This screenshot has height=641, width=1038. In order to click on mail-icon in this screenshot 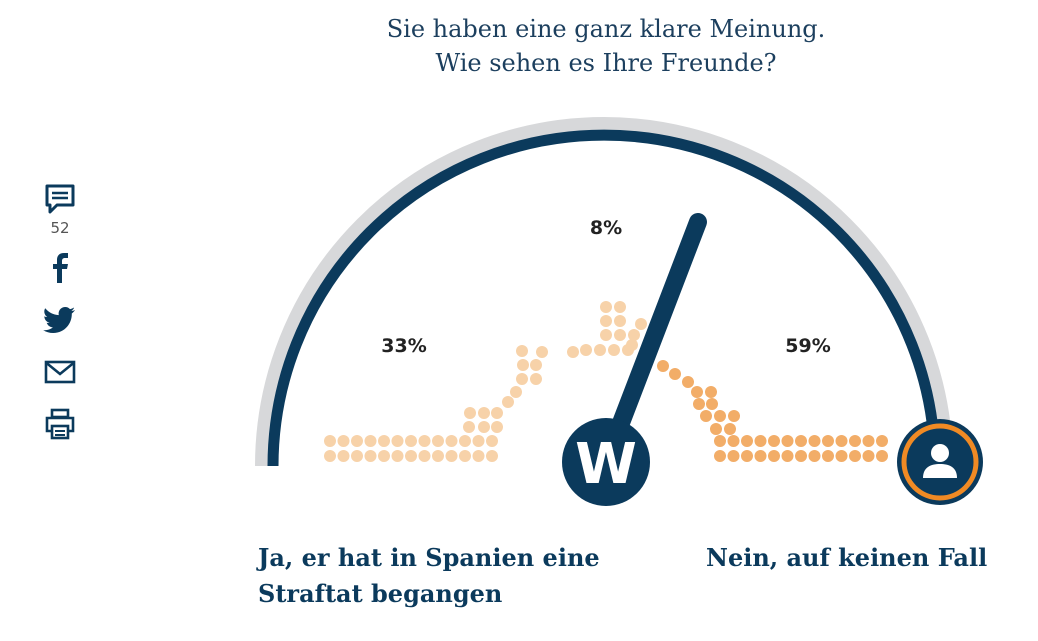, I will do `click(60, 372)`.